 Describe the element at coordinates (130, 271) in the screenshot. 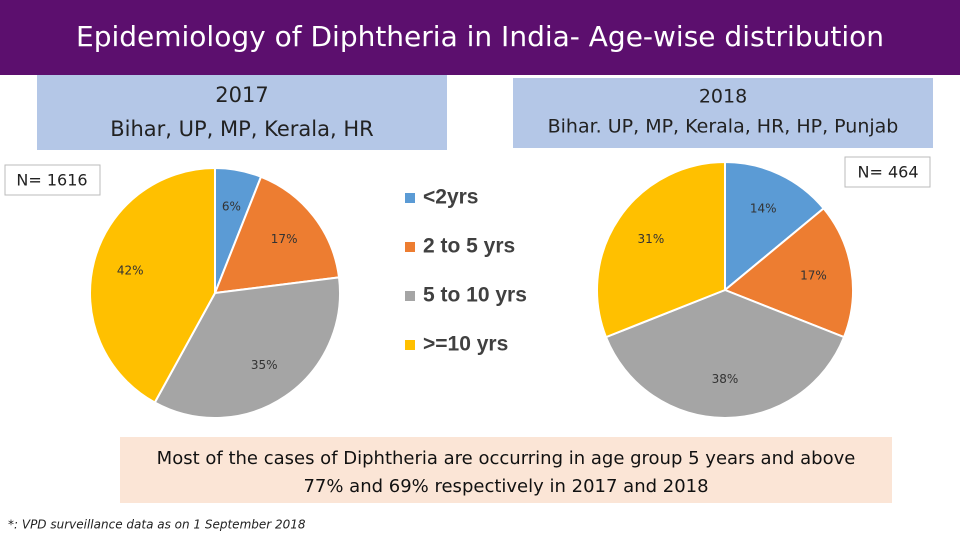

I see `data-label: 42%` at that location.